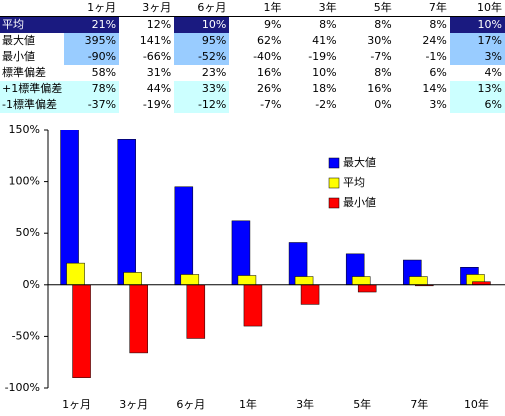 This screenshot has width=505, height=416. Describe the element at coordinates (324, 88) in the screenshot. I see `table-cell: 18%` at that location.